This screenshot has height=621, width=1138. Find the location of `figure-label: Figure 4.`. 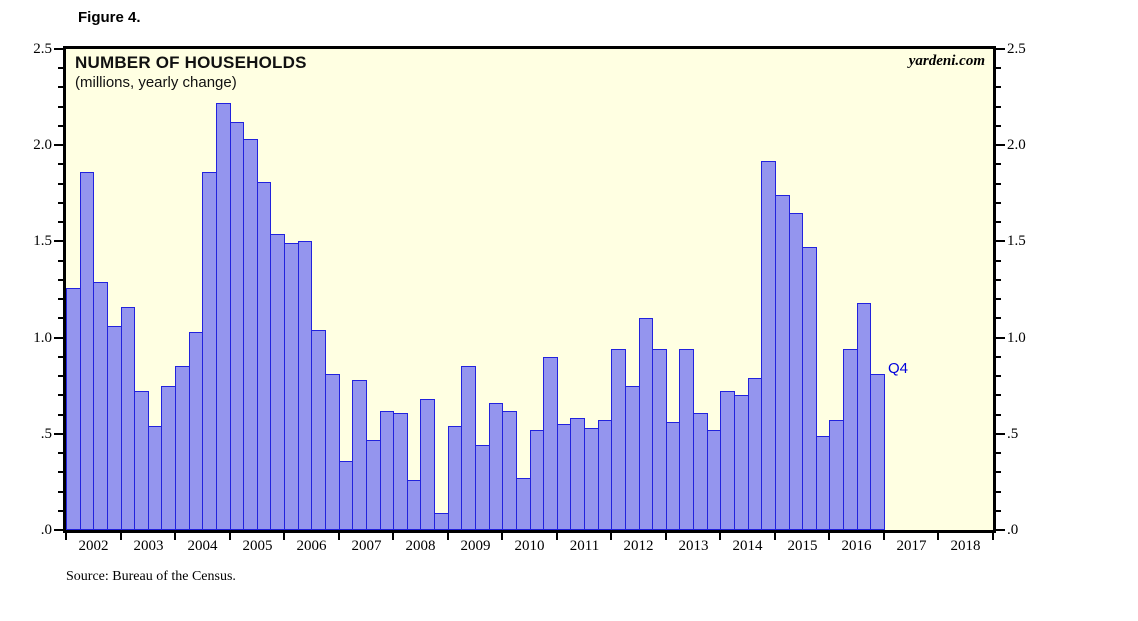

figure-label: Figure 4. is located at coordinates (109, 17).